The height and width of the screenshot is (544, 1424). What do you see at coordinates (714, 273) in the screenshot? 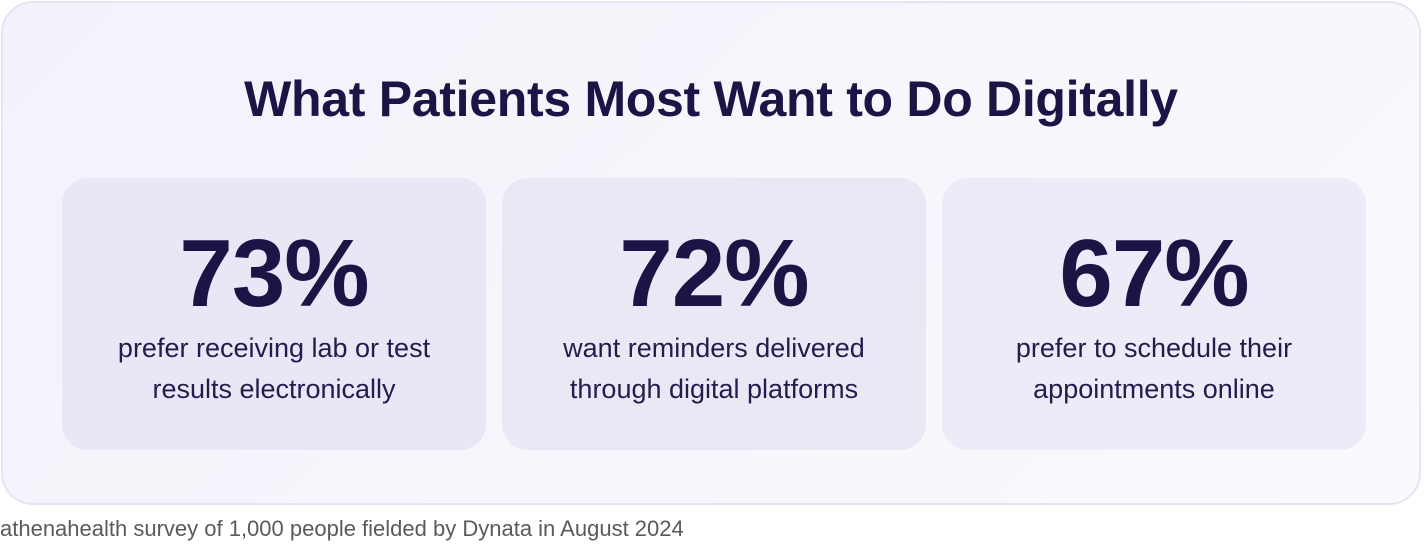
I see `stat-value: 72%` at bounding box center [714, 273].